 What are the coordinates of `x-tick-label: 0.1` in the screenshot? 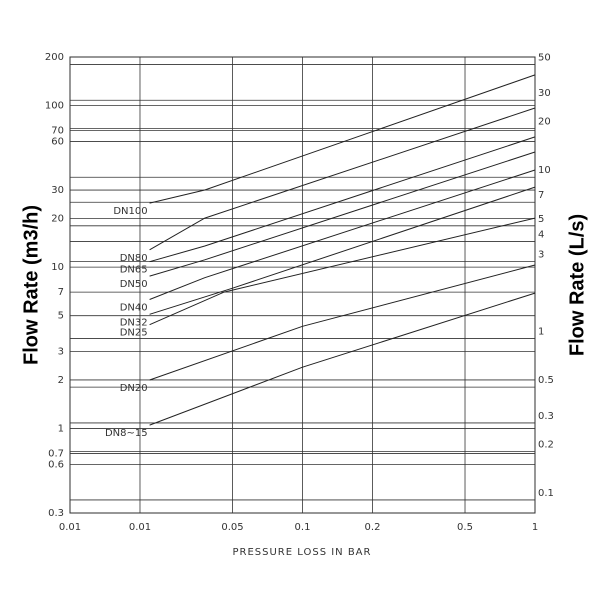 It's located at (303, 527).